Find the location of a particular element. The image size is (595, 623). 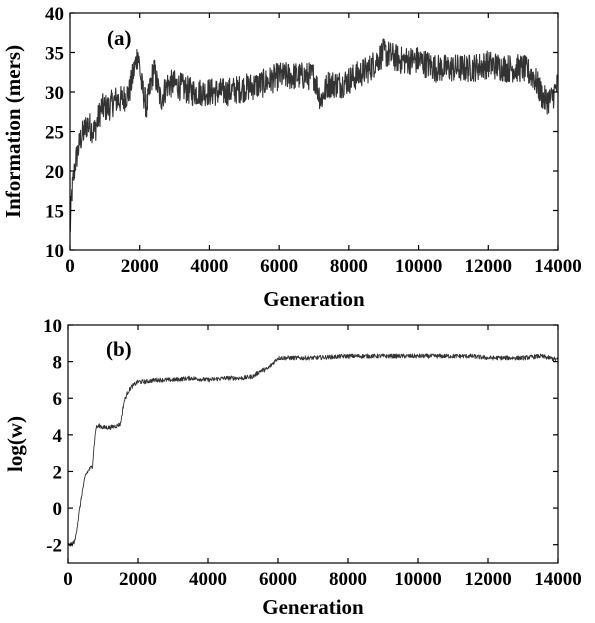

y-tick-label: 30 is located at coordinates (54, 93).